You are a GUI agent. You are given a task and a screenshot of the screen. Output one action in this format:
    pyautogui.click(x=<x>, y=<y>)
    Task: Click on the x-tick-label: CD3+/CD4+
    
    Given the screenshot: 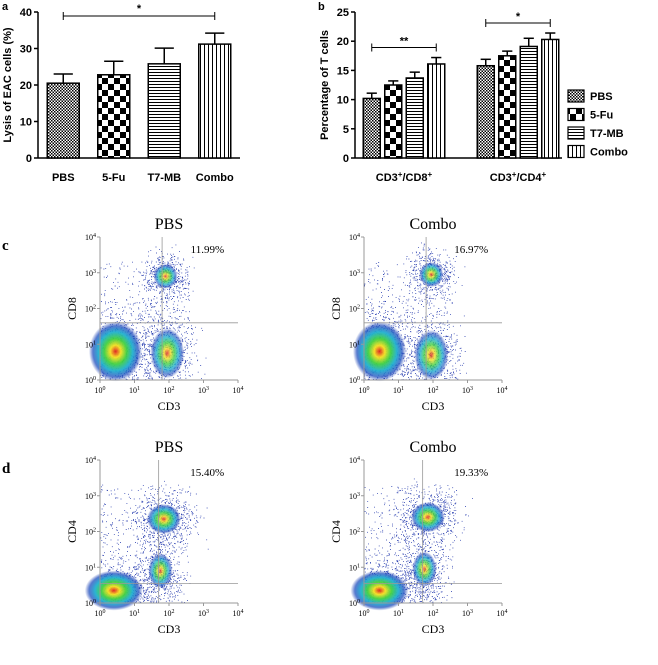 What is the action you would take?
    pyautogui.click(x=518, y=177)
    